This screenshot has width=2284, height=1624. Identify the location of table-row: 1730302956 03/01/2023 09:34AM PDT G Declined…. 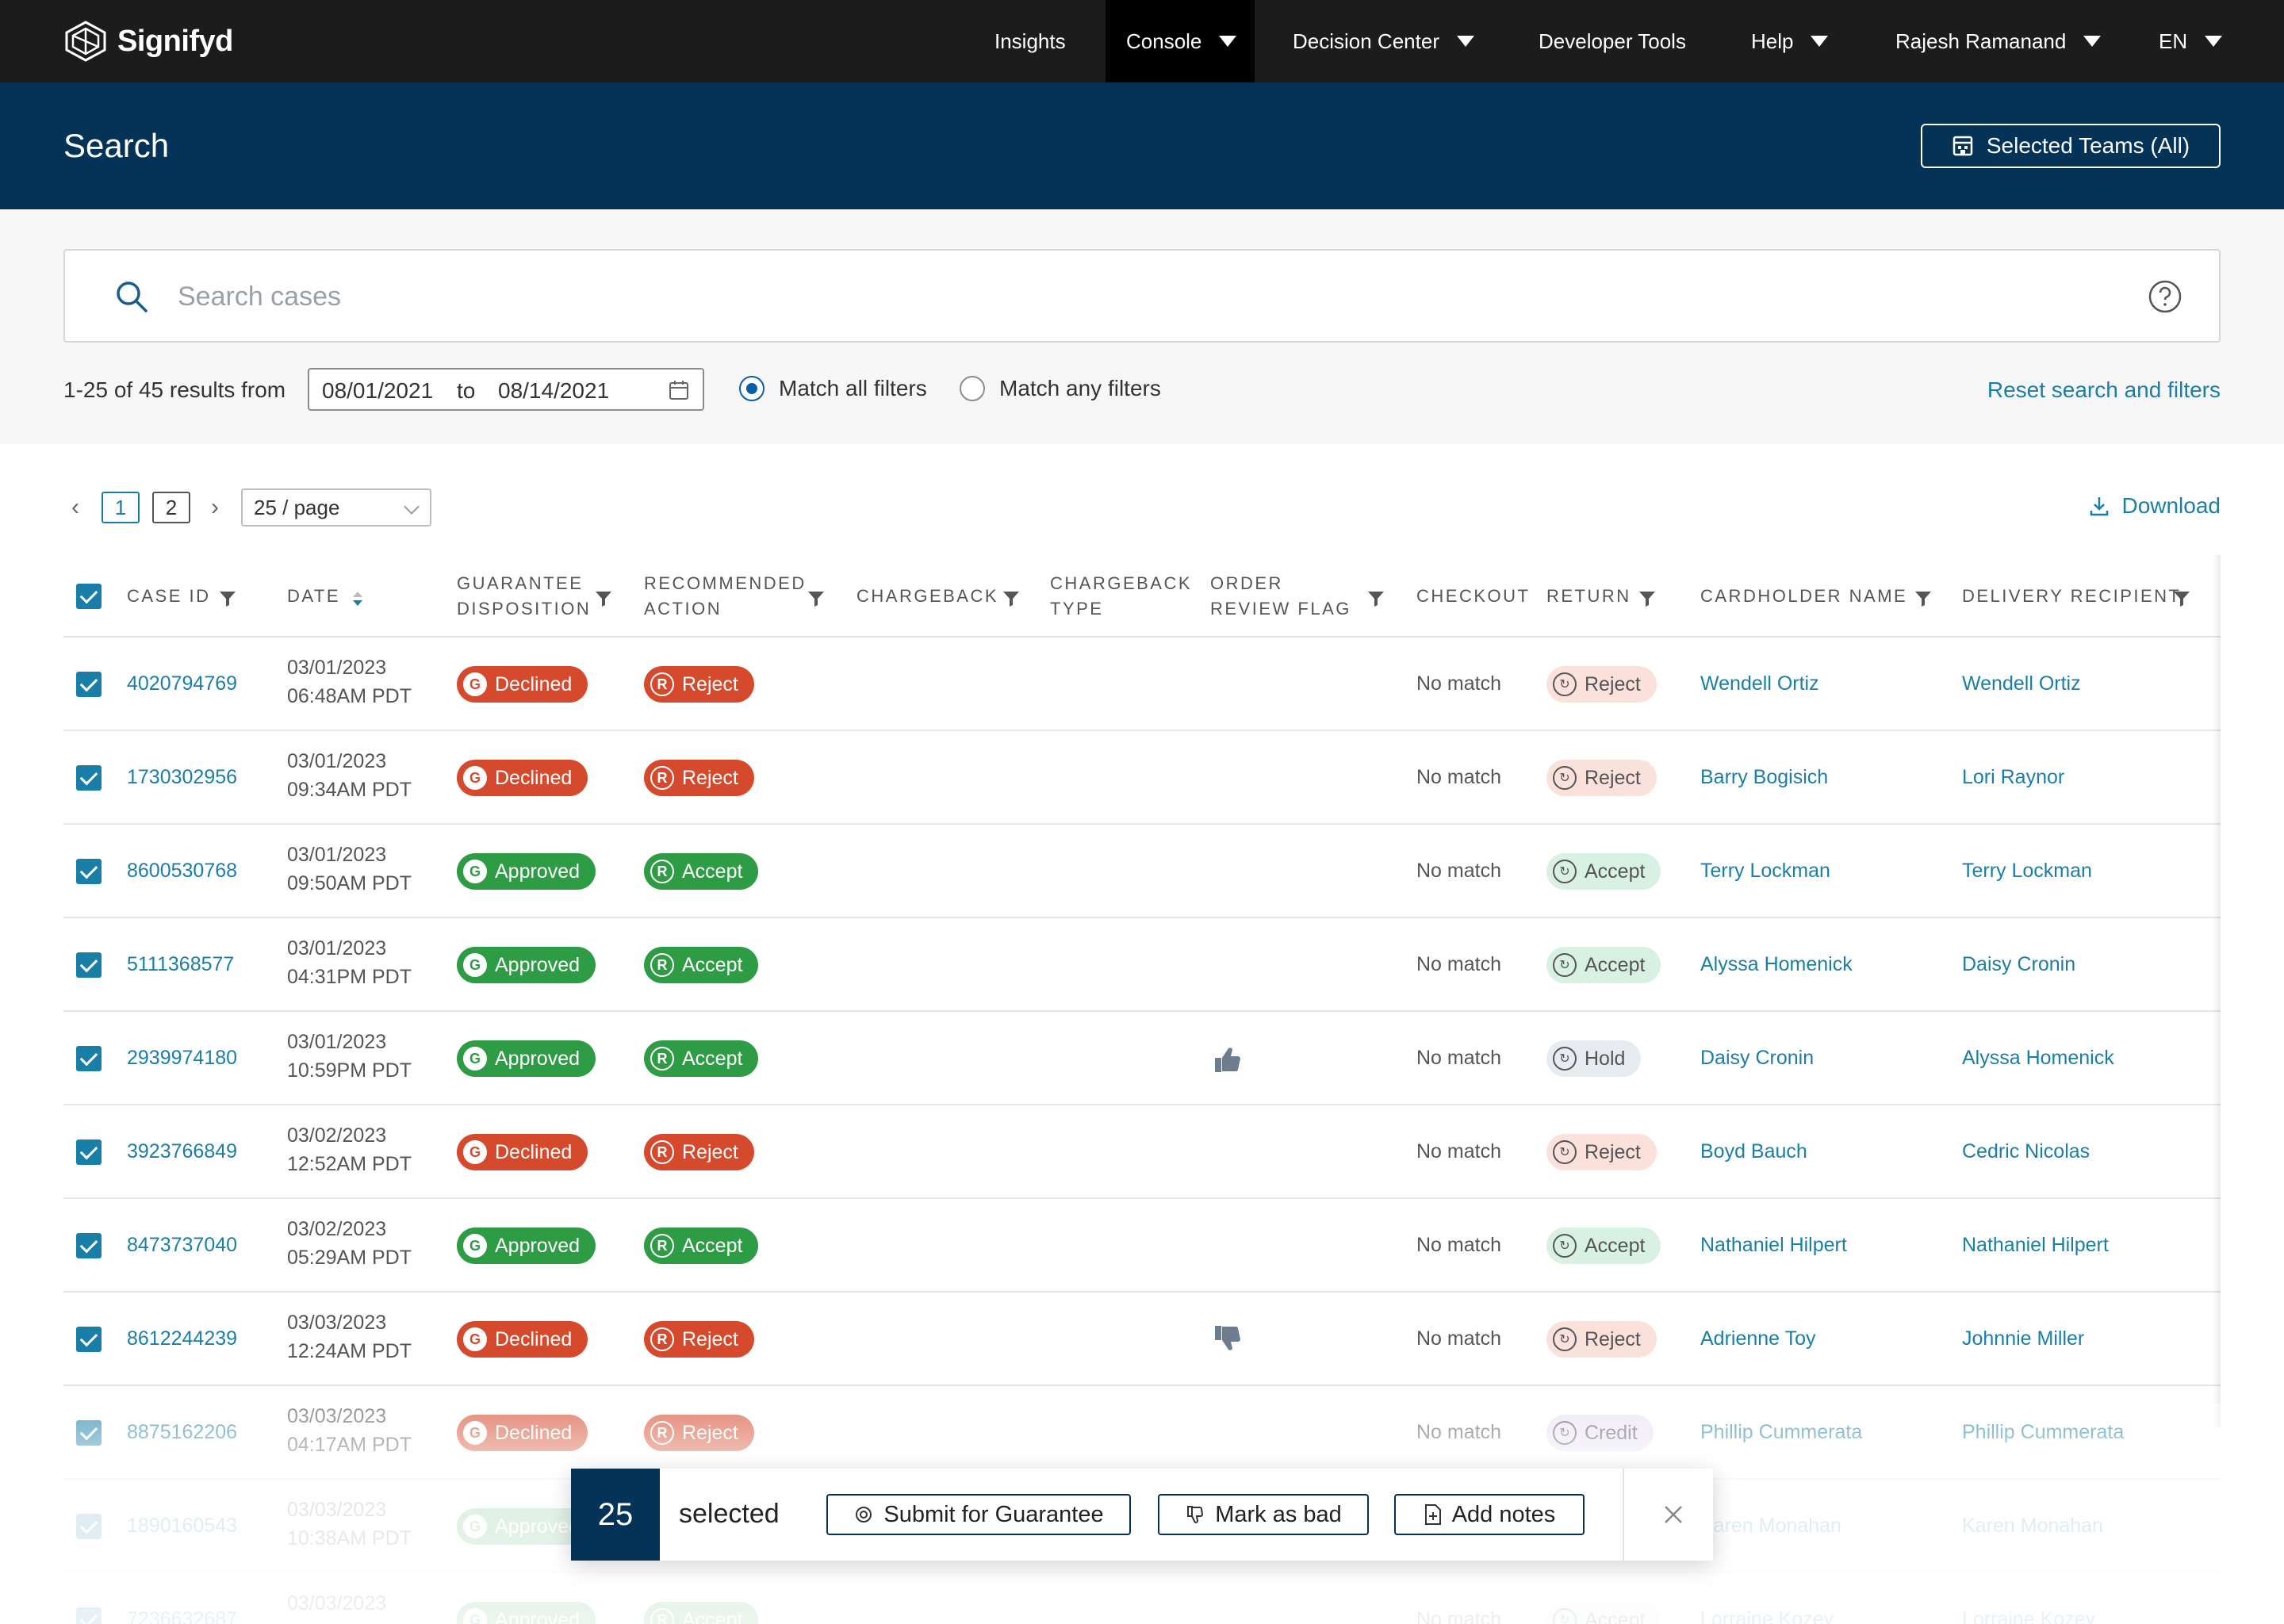
(1142, 778).